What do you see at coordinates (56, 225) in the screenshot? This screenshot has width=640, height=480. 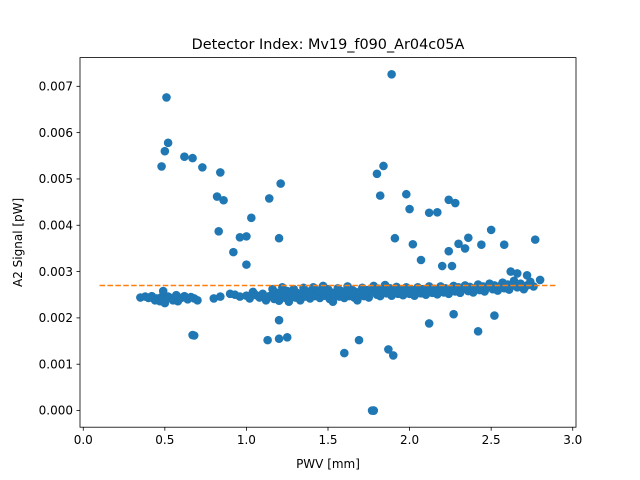 I see `y-tick-label: 0.004` at bounding box center [56, 225].